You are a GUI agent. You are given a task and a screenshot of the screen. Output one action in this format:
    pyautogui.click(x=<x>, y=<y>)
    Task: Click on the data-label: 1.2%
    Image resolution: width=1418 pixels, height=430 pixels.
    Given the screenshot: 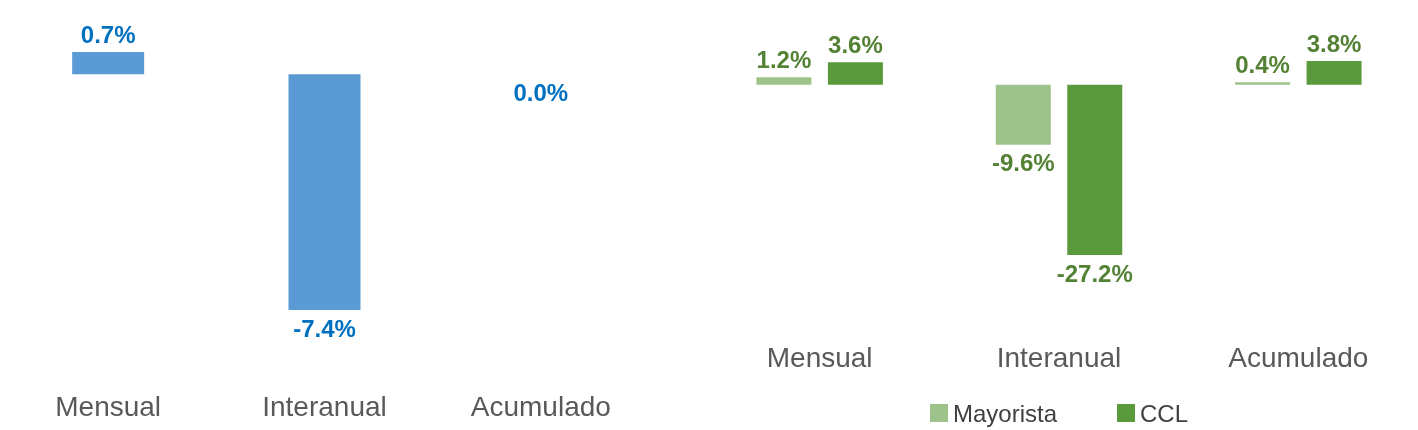 What is the action you would take?
    pyautogui.click(x=784, y=59)
    